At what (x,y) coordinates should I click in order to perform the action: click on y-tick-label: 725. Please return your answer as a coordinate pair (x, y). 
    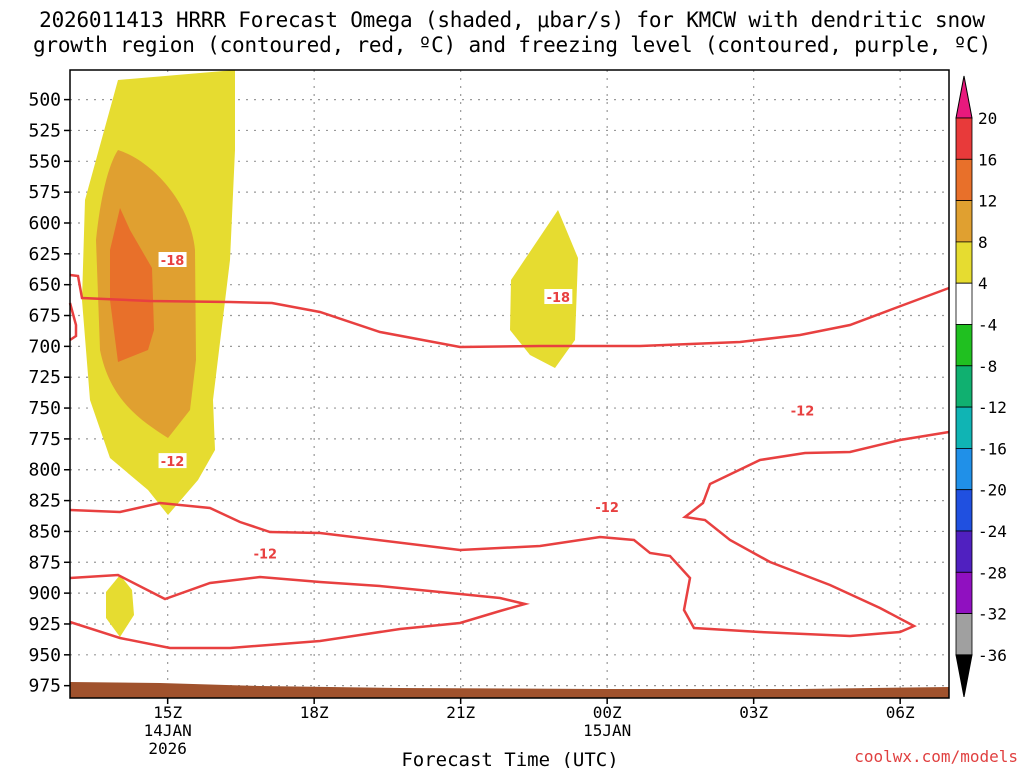
    Looking at the image, I should click on (44, 377).